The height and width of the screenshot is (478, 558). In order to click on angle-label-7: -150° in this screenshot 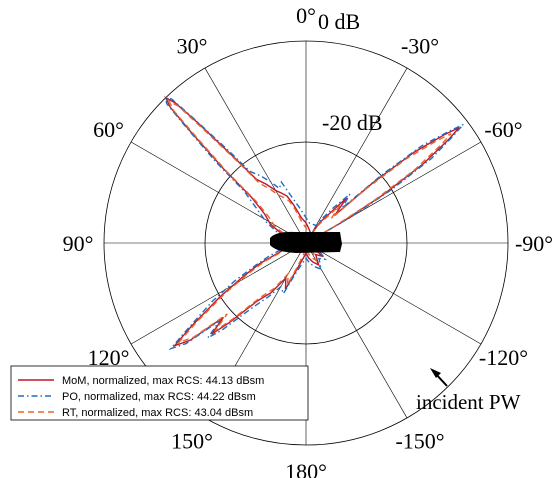, I will do `click(419, 440)`.